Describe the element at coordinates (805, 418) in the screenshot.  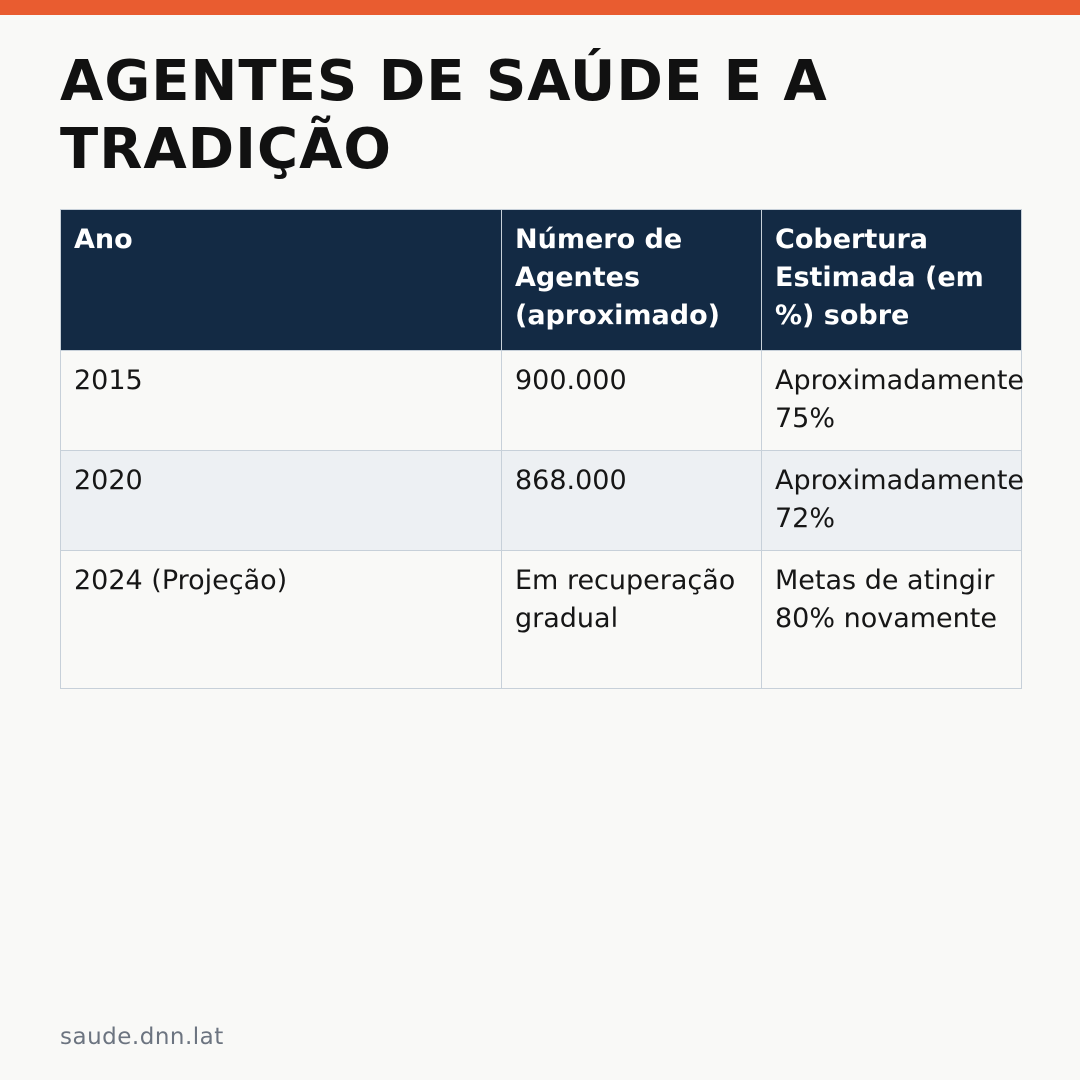
I see `cell-cobertura-line2: 75%` at that location.